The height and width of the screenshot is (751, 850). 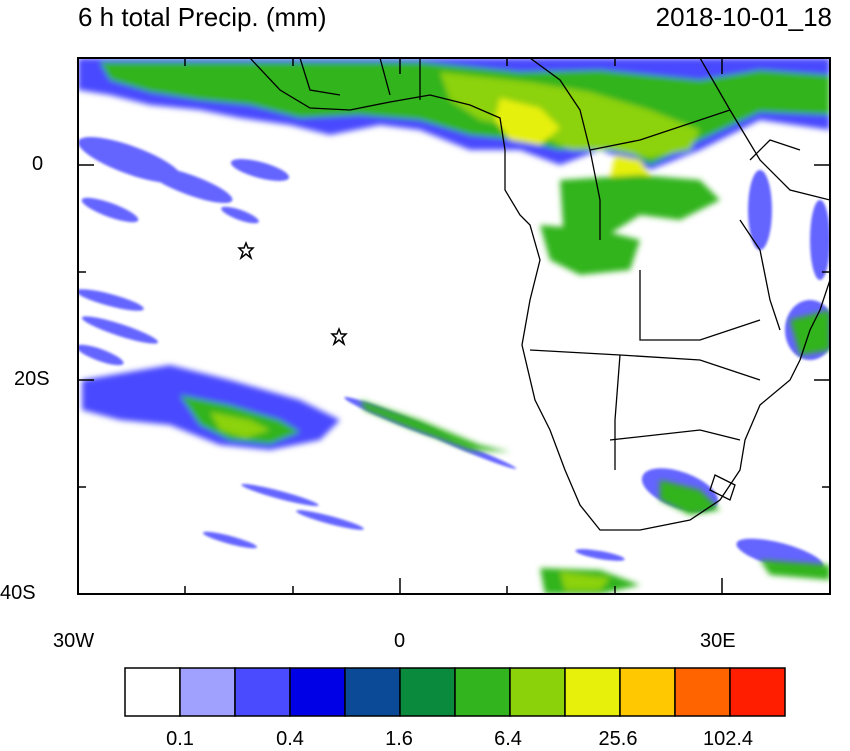 I want to click on colorbar, so click(x=455, y=692).